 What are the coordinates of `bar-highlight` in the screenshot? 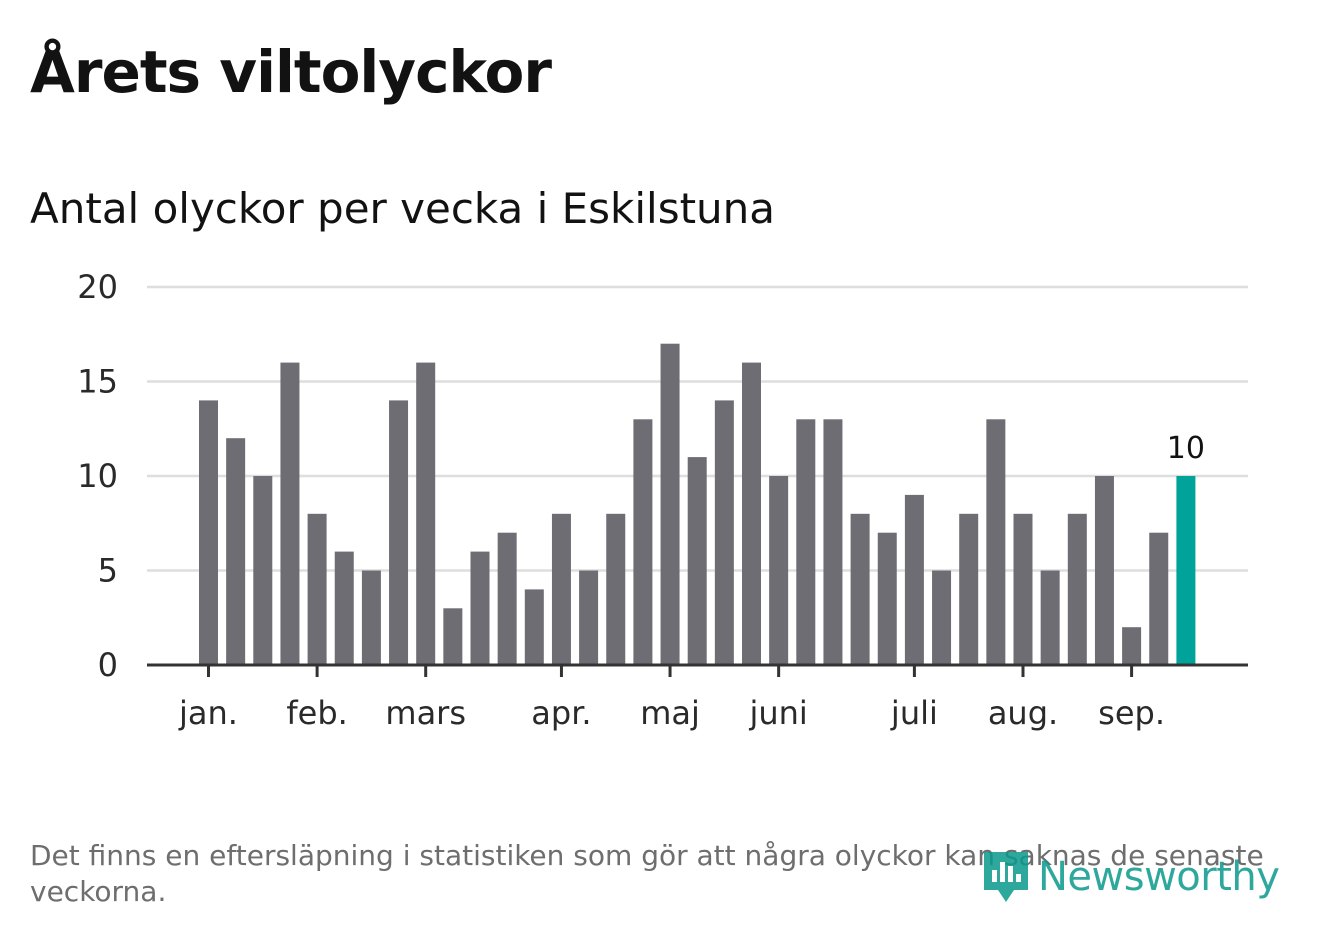 It's located at (1186, 570).